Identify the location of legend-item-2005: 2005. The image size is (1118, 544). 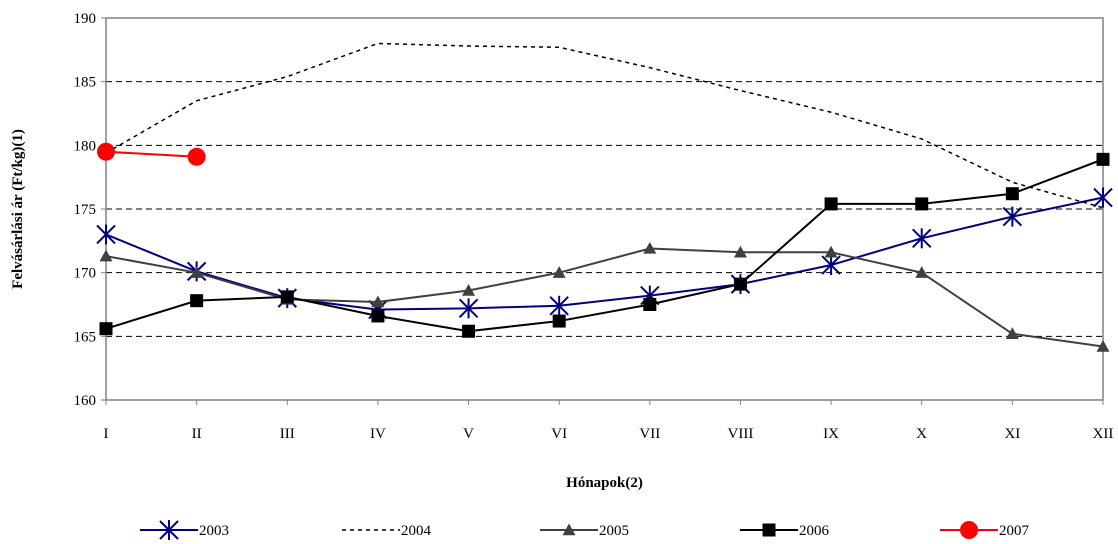
(584, 531).